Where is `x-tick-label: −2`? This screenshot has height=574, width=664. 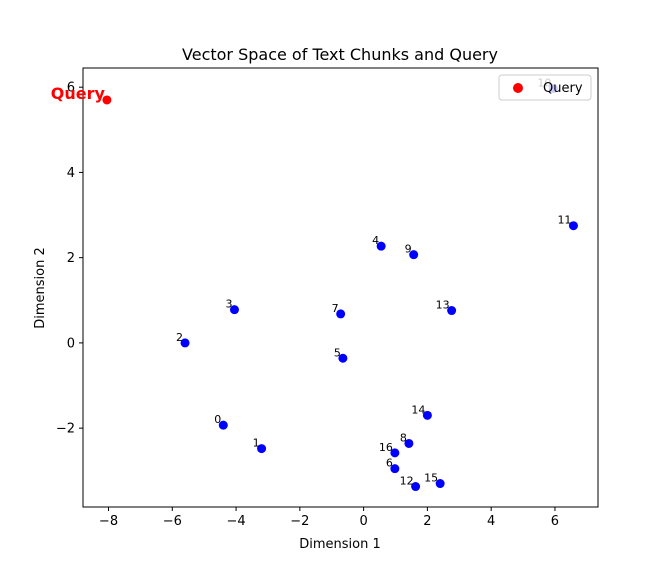
x-tick-label: −2 is located at coordinates (299, 521).